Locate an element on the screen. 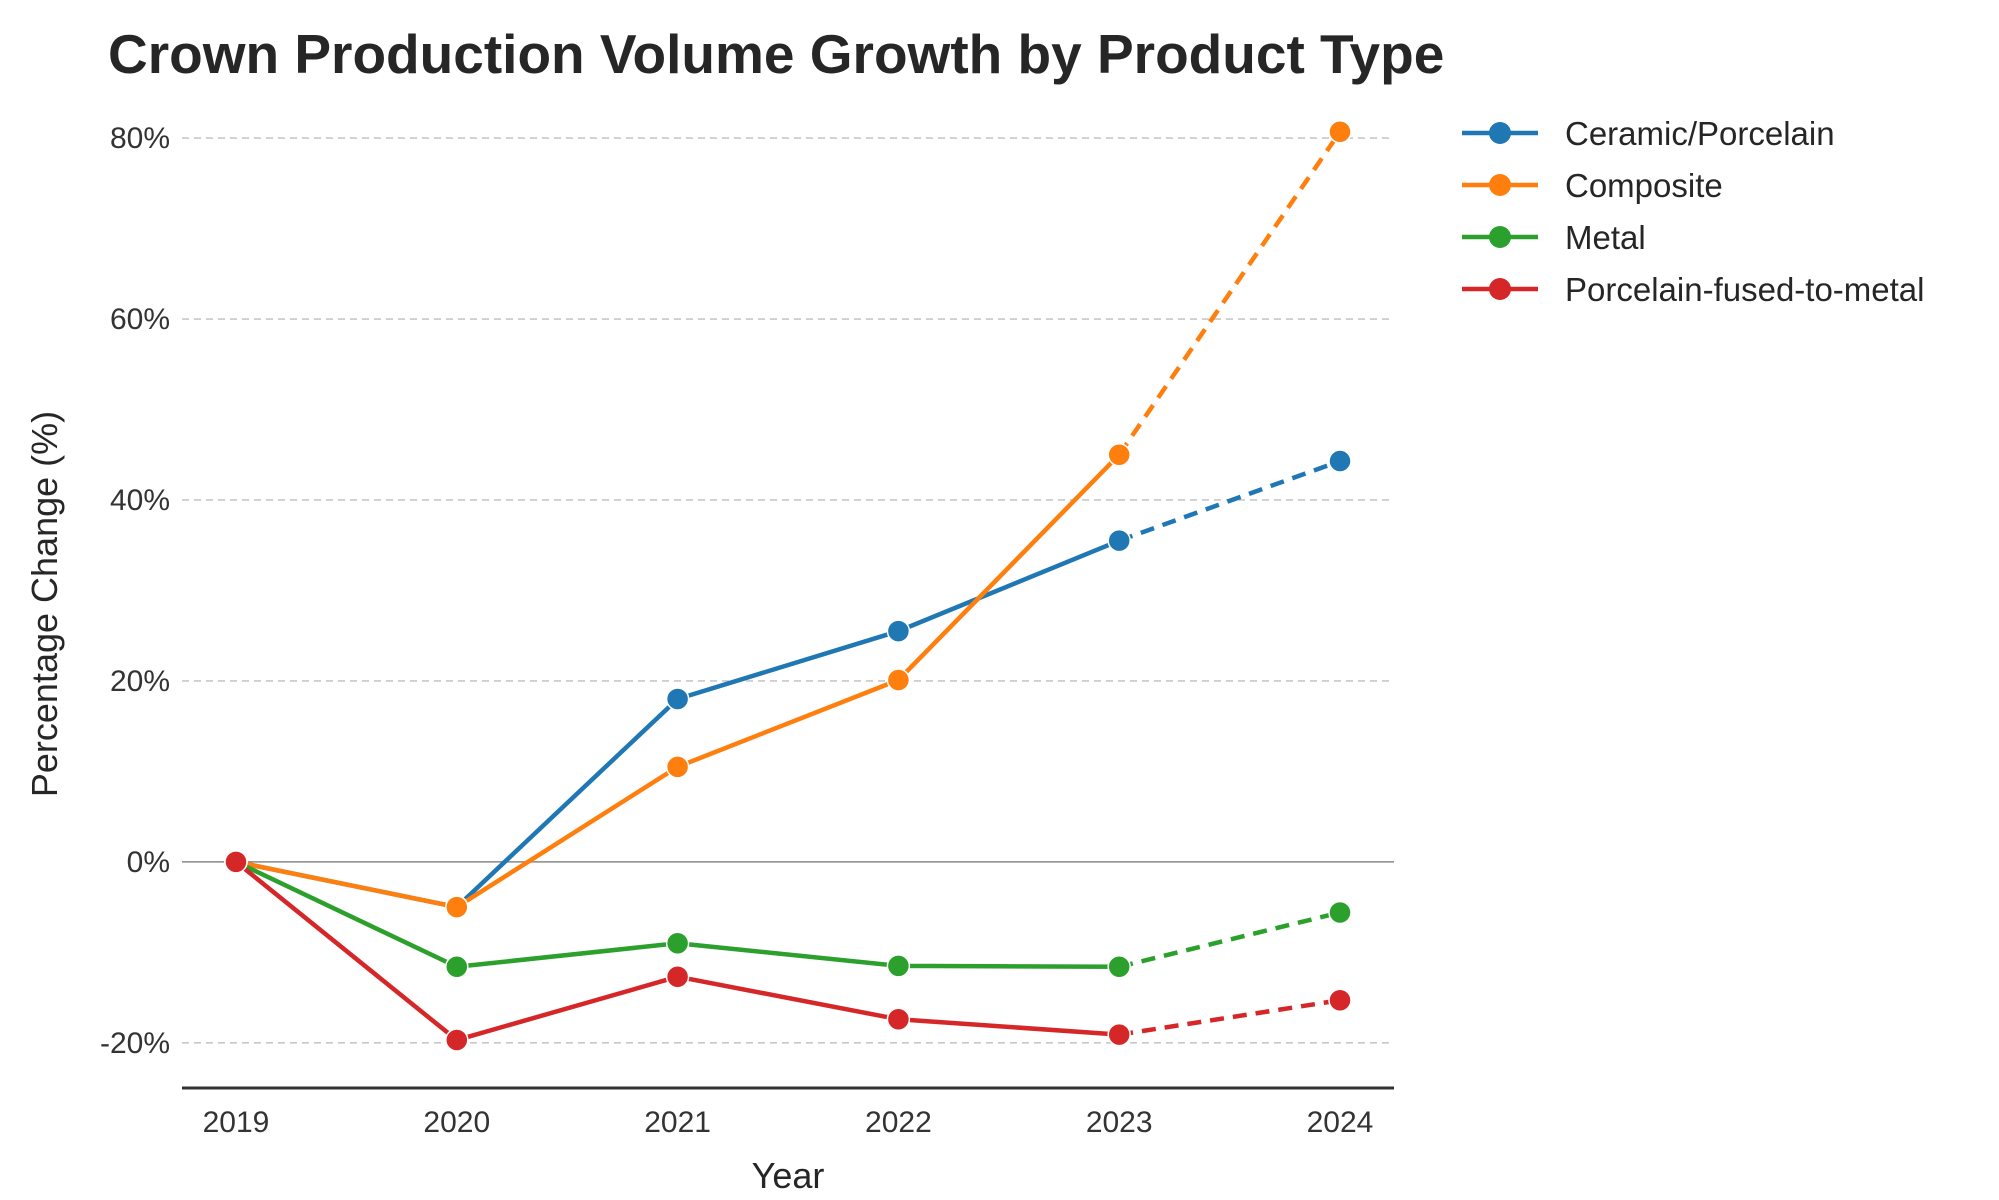  legend-item: Ceramic/Porcelain is located at coordinates (1648, 133).